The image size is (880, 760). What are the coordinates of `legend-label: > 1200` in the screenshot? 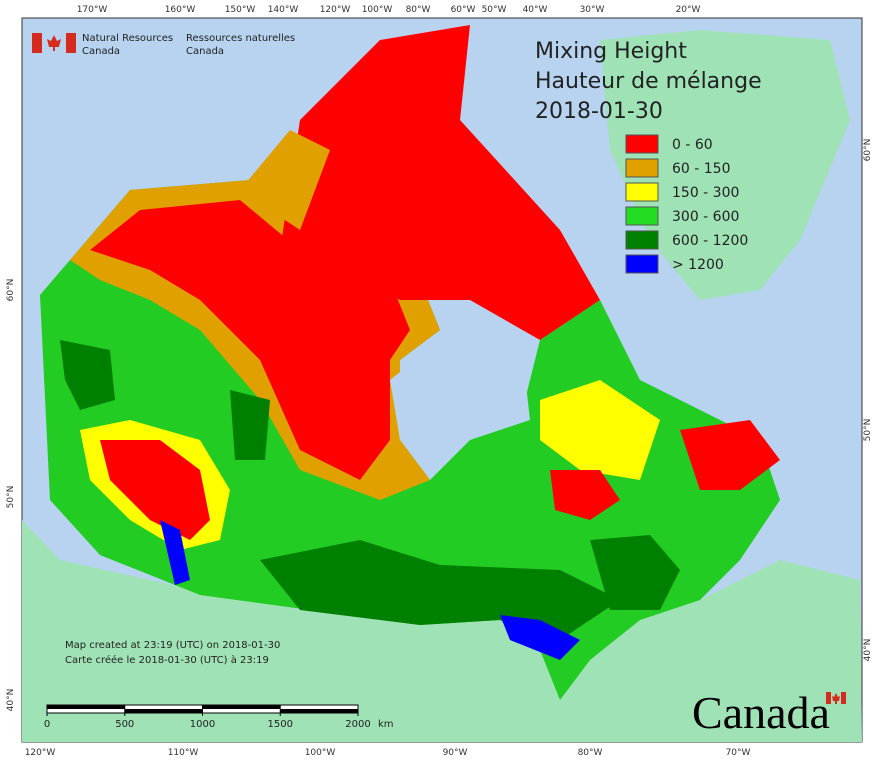 It's located at (698, 265).